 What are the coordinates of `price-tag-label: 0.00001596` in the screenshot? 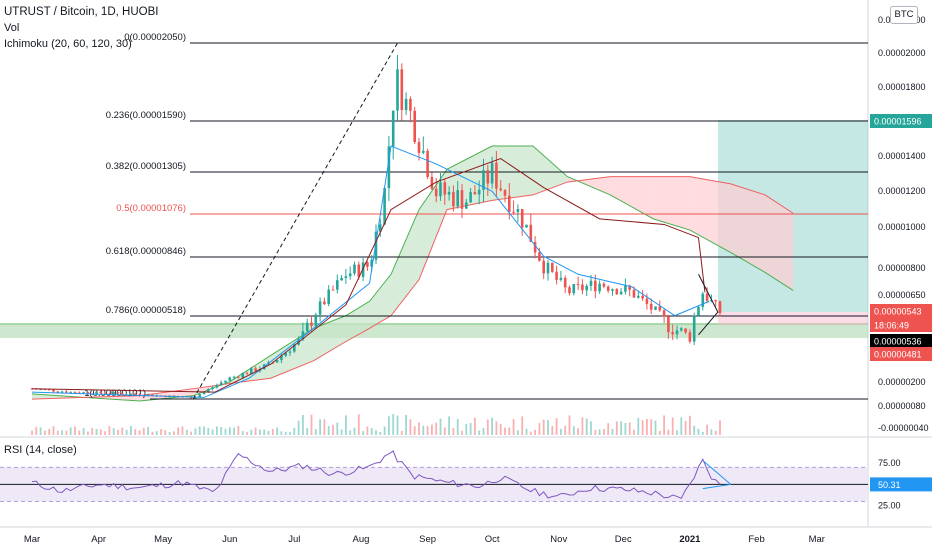 It's located at (898, 122).